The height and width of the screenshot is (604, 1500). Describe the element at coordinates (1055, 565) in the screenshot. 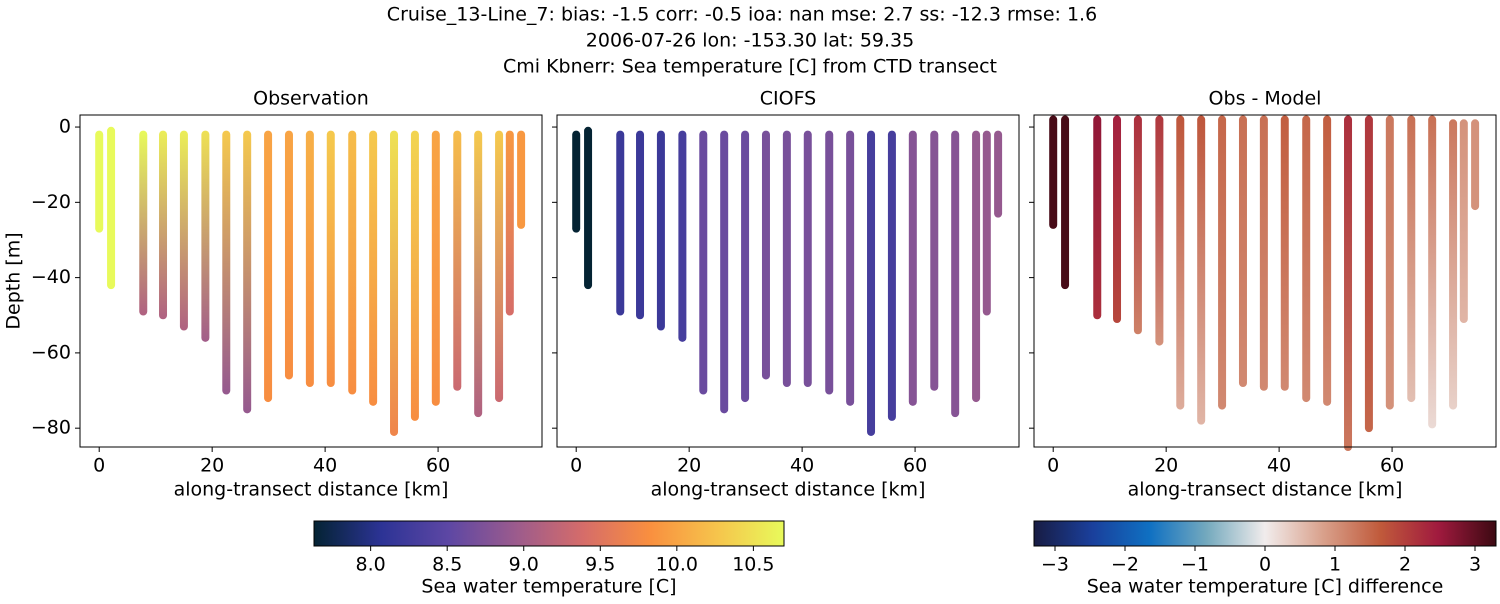

I see `colorbar-tick-label: −3` at that location.